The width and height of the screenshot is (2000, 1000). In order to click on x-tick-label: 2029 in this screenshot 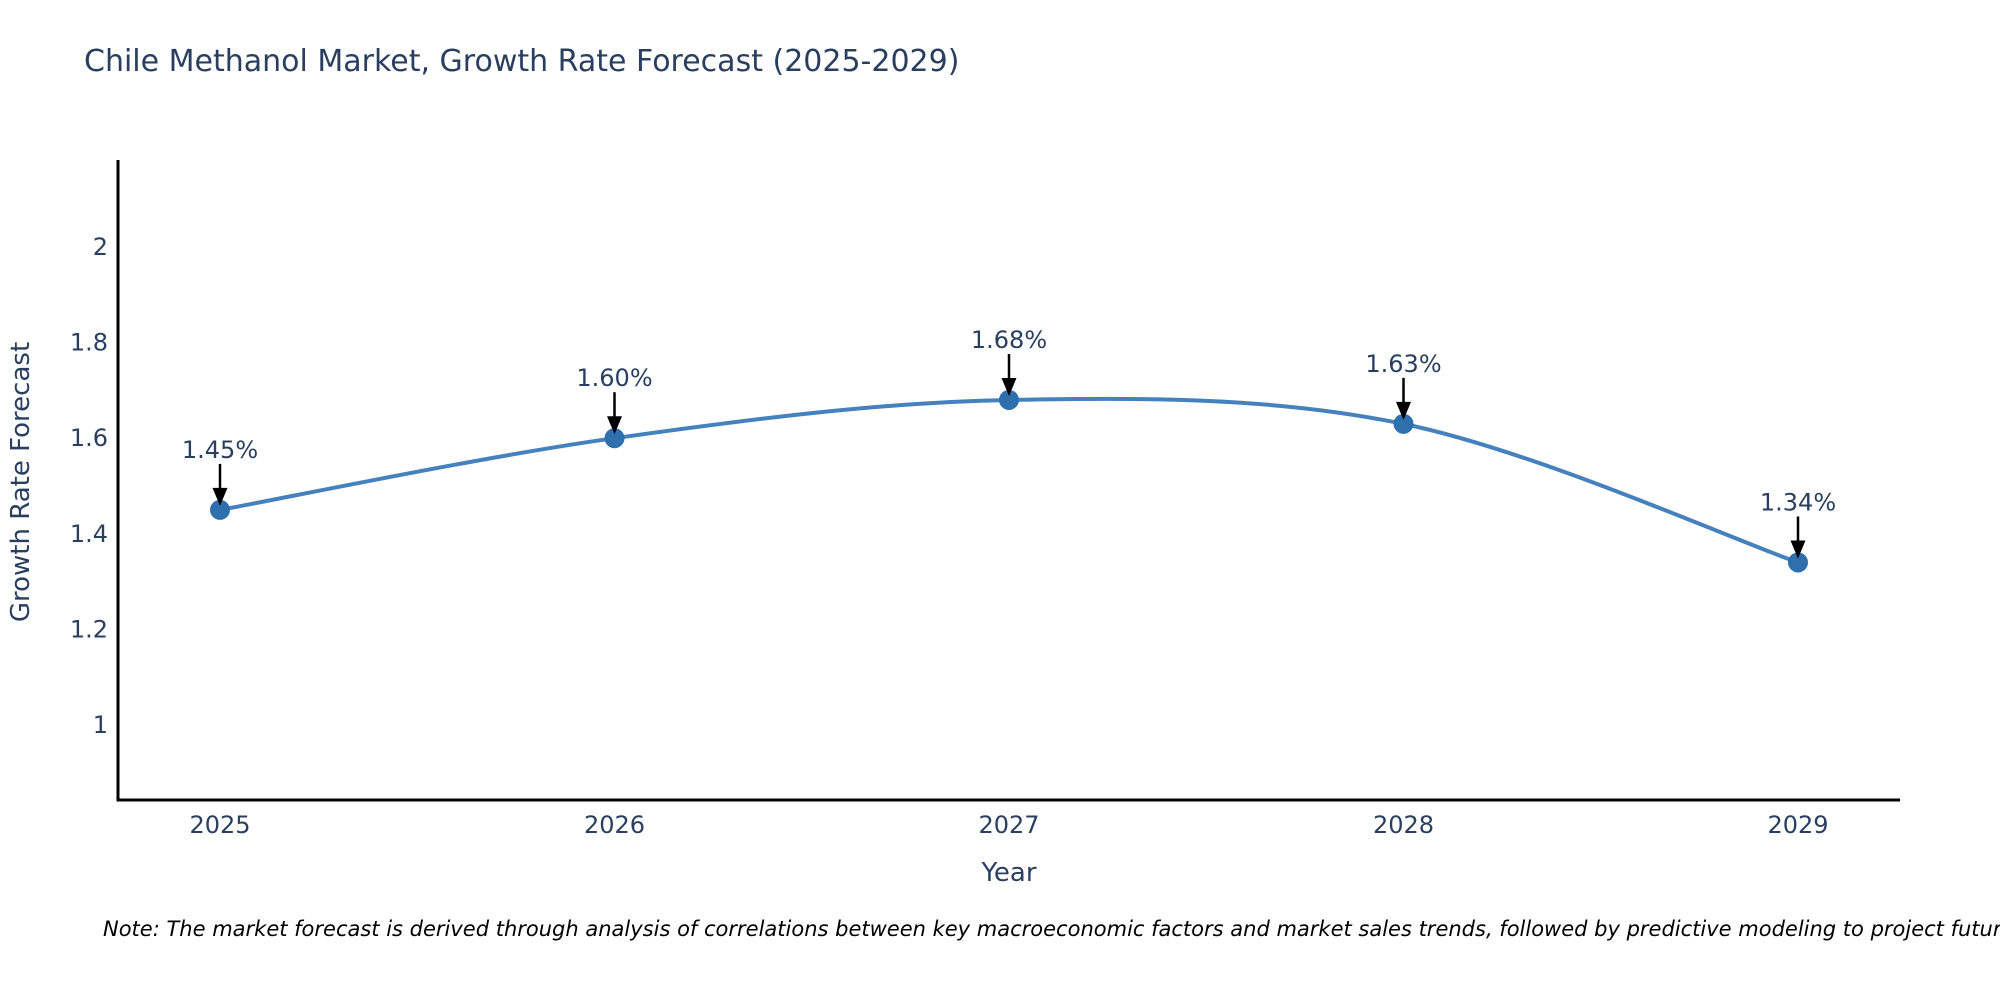, I will do `click(1797, 825)`.